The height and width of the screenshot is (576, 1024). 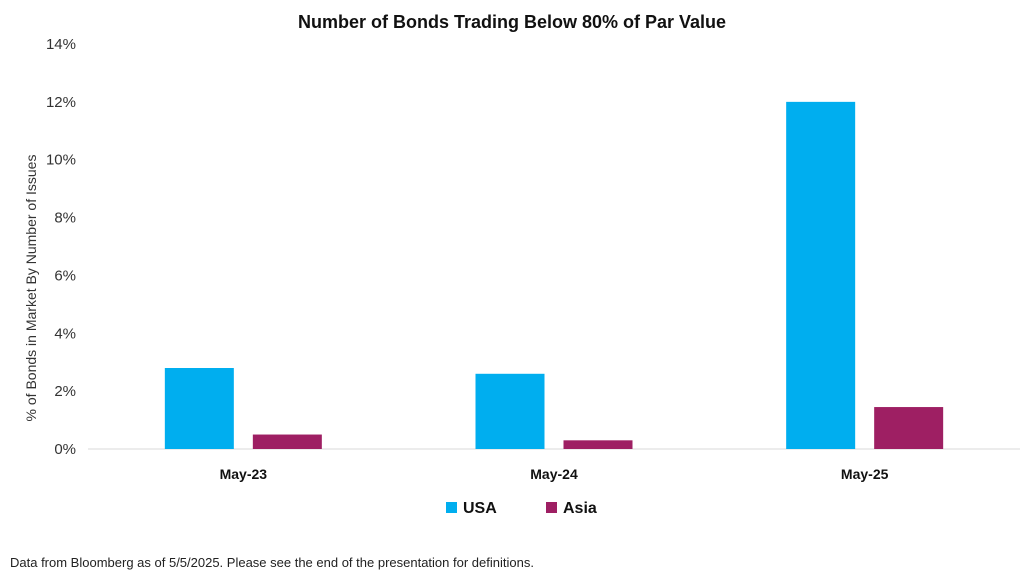 I want to click on y-tick-label: 14%, so click(x=61, y=44).